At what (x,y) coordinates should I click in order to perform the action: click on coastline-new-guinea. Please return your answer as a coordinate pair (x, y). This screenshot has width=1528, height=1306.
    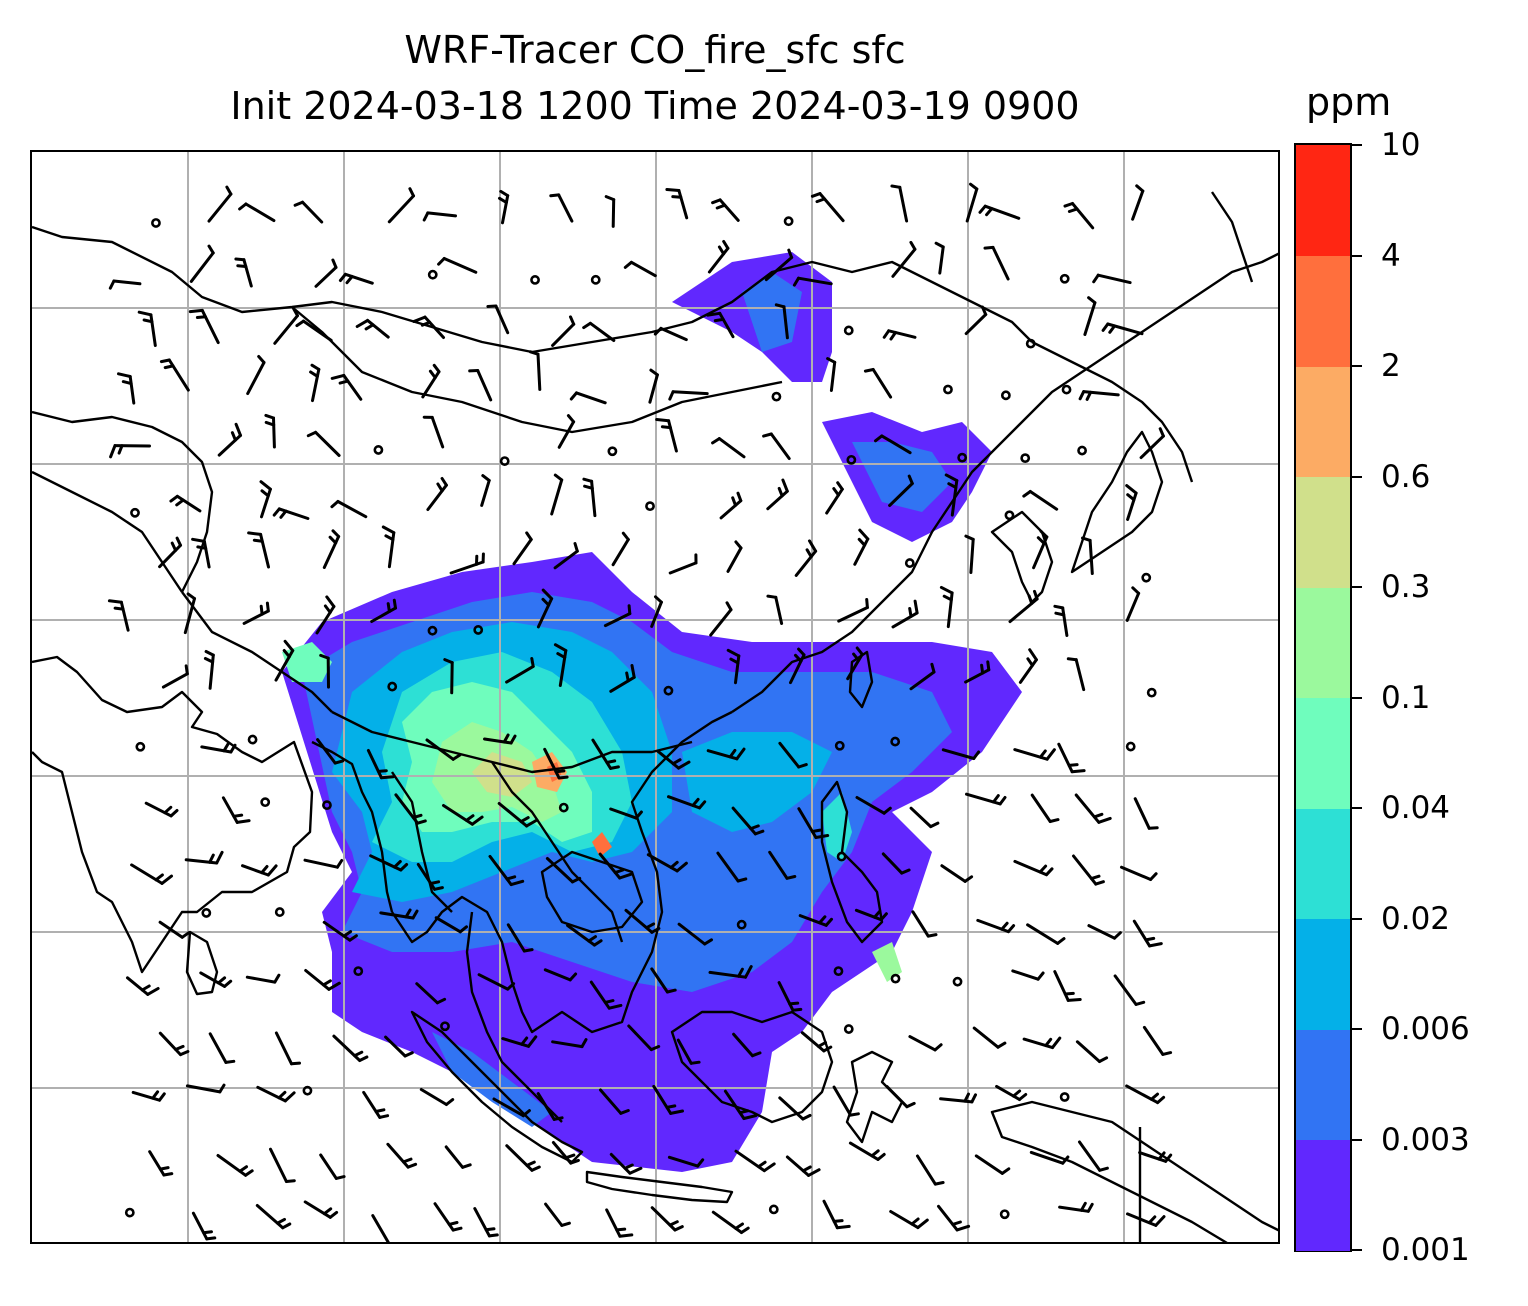
    Looking at the image, I should click on (1134, 1171).